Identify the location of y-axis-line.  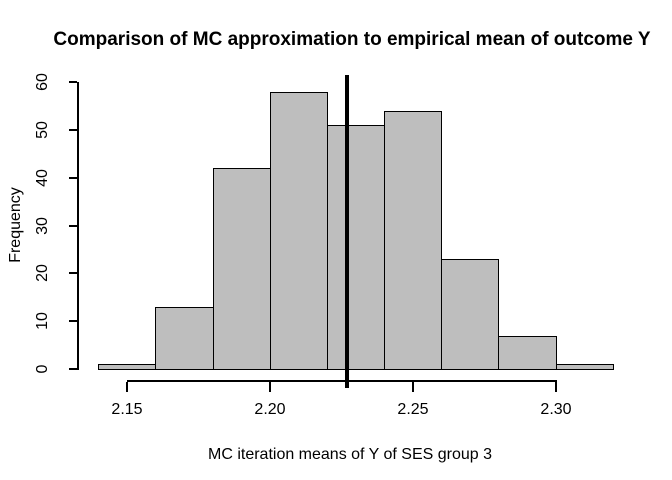
(78, 226).